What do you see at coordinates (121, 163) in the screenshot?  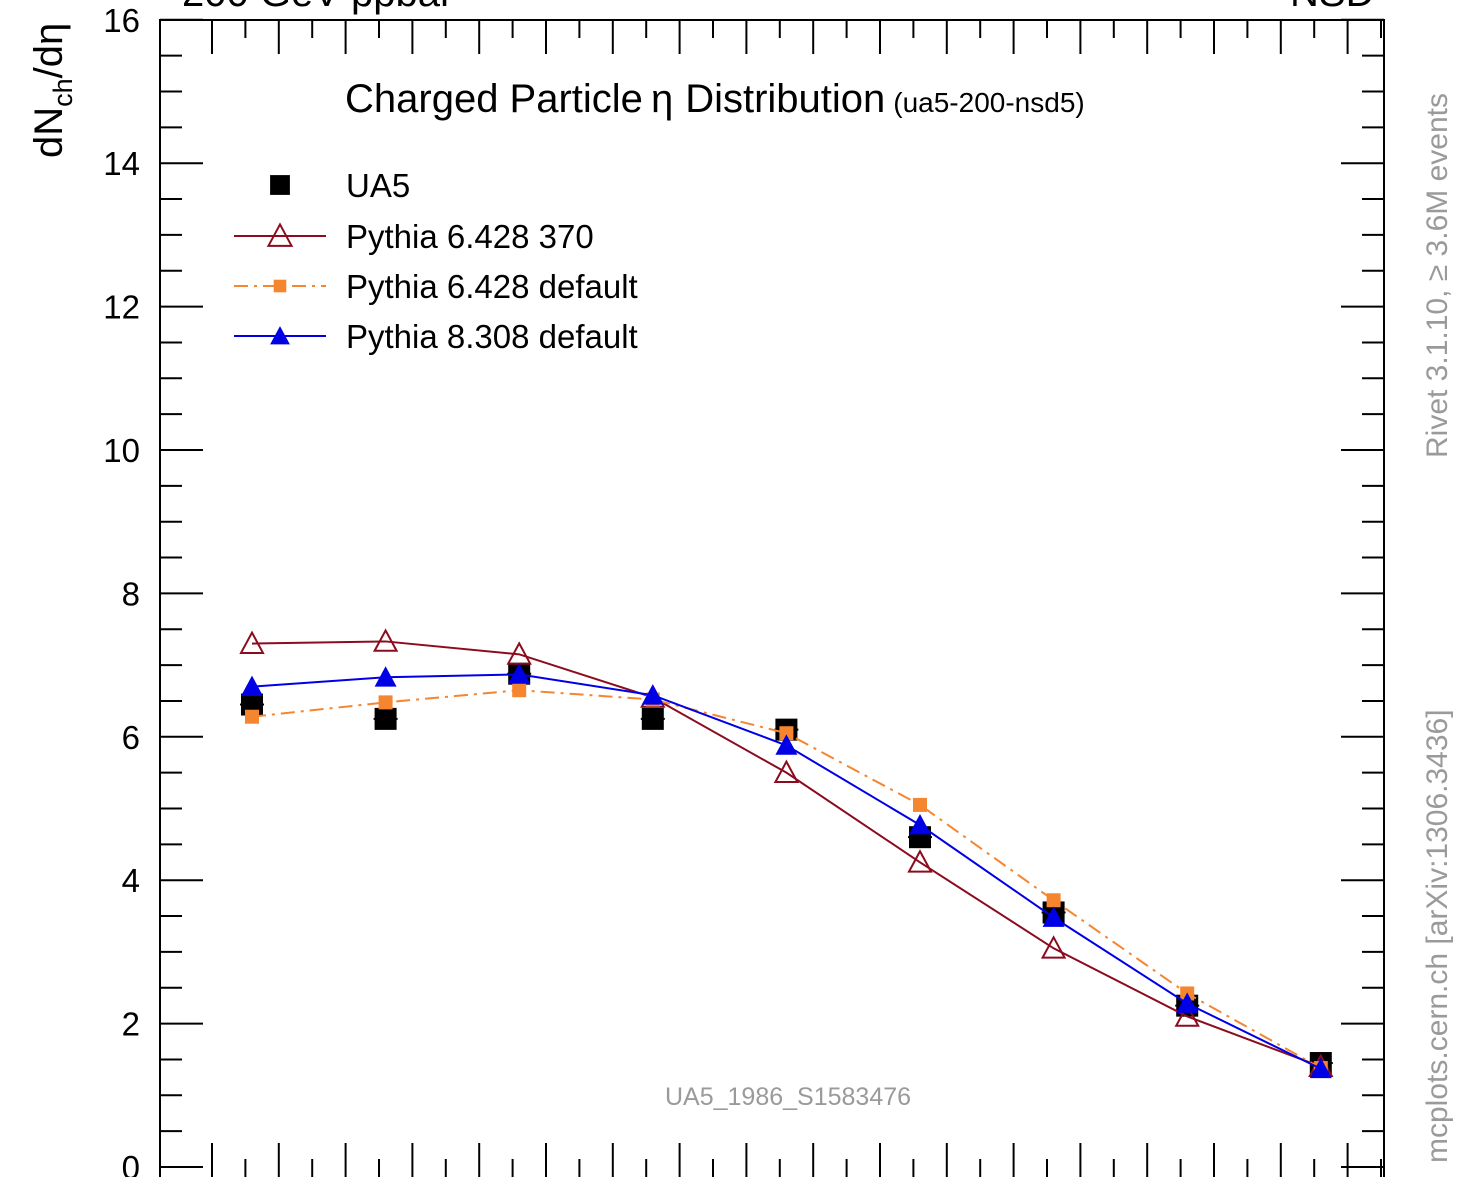 I see `y-tick-label: 14` at bounding box center [121, 163].